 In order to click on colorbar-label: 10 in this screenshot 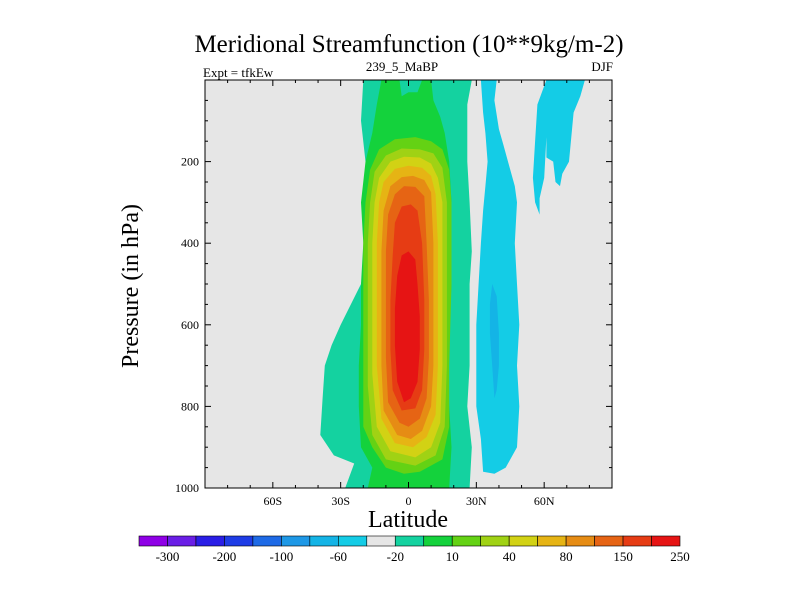, I will do `click(452, 556)`.